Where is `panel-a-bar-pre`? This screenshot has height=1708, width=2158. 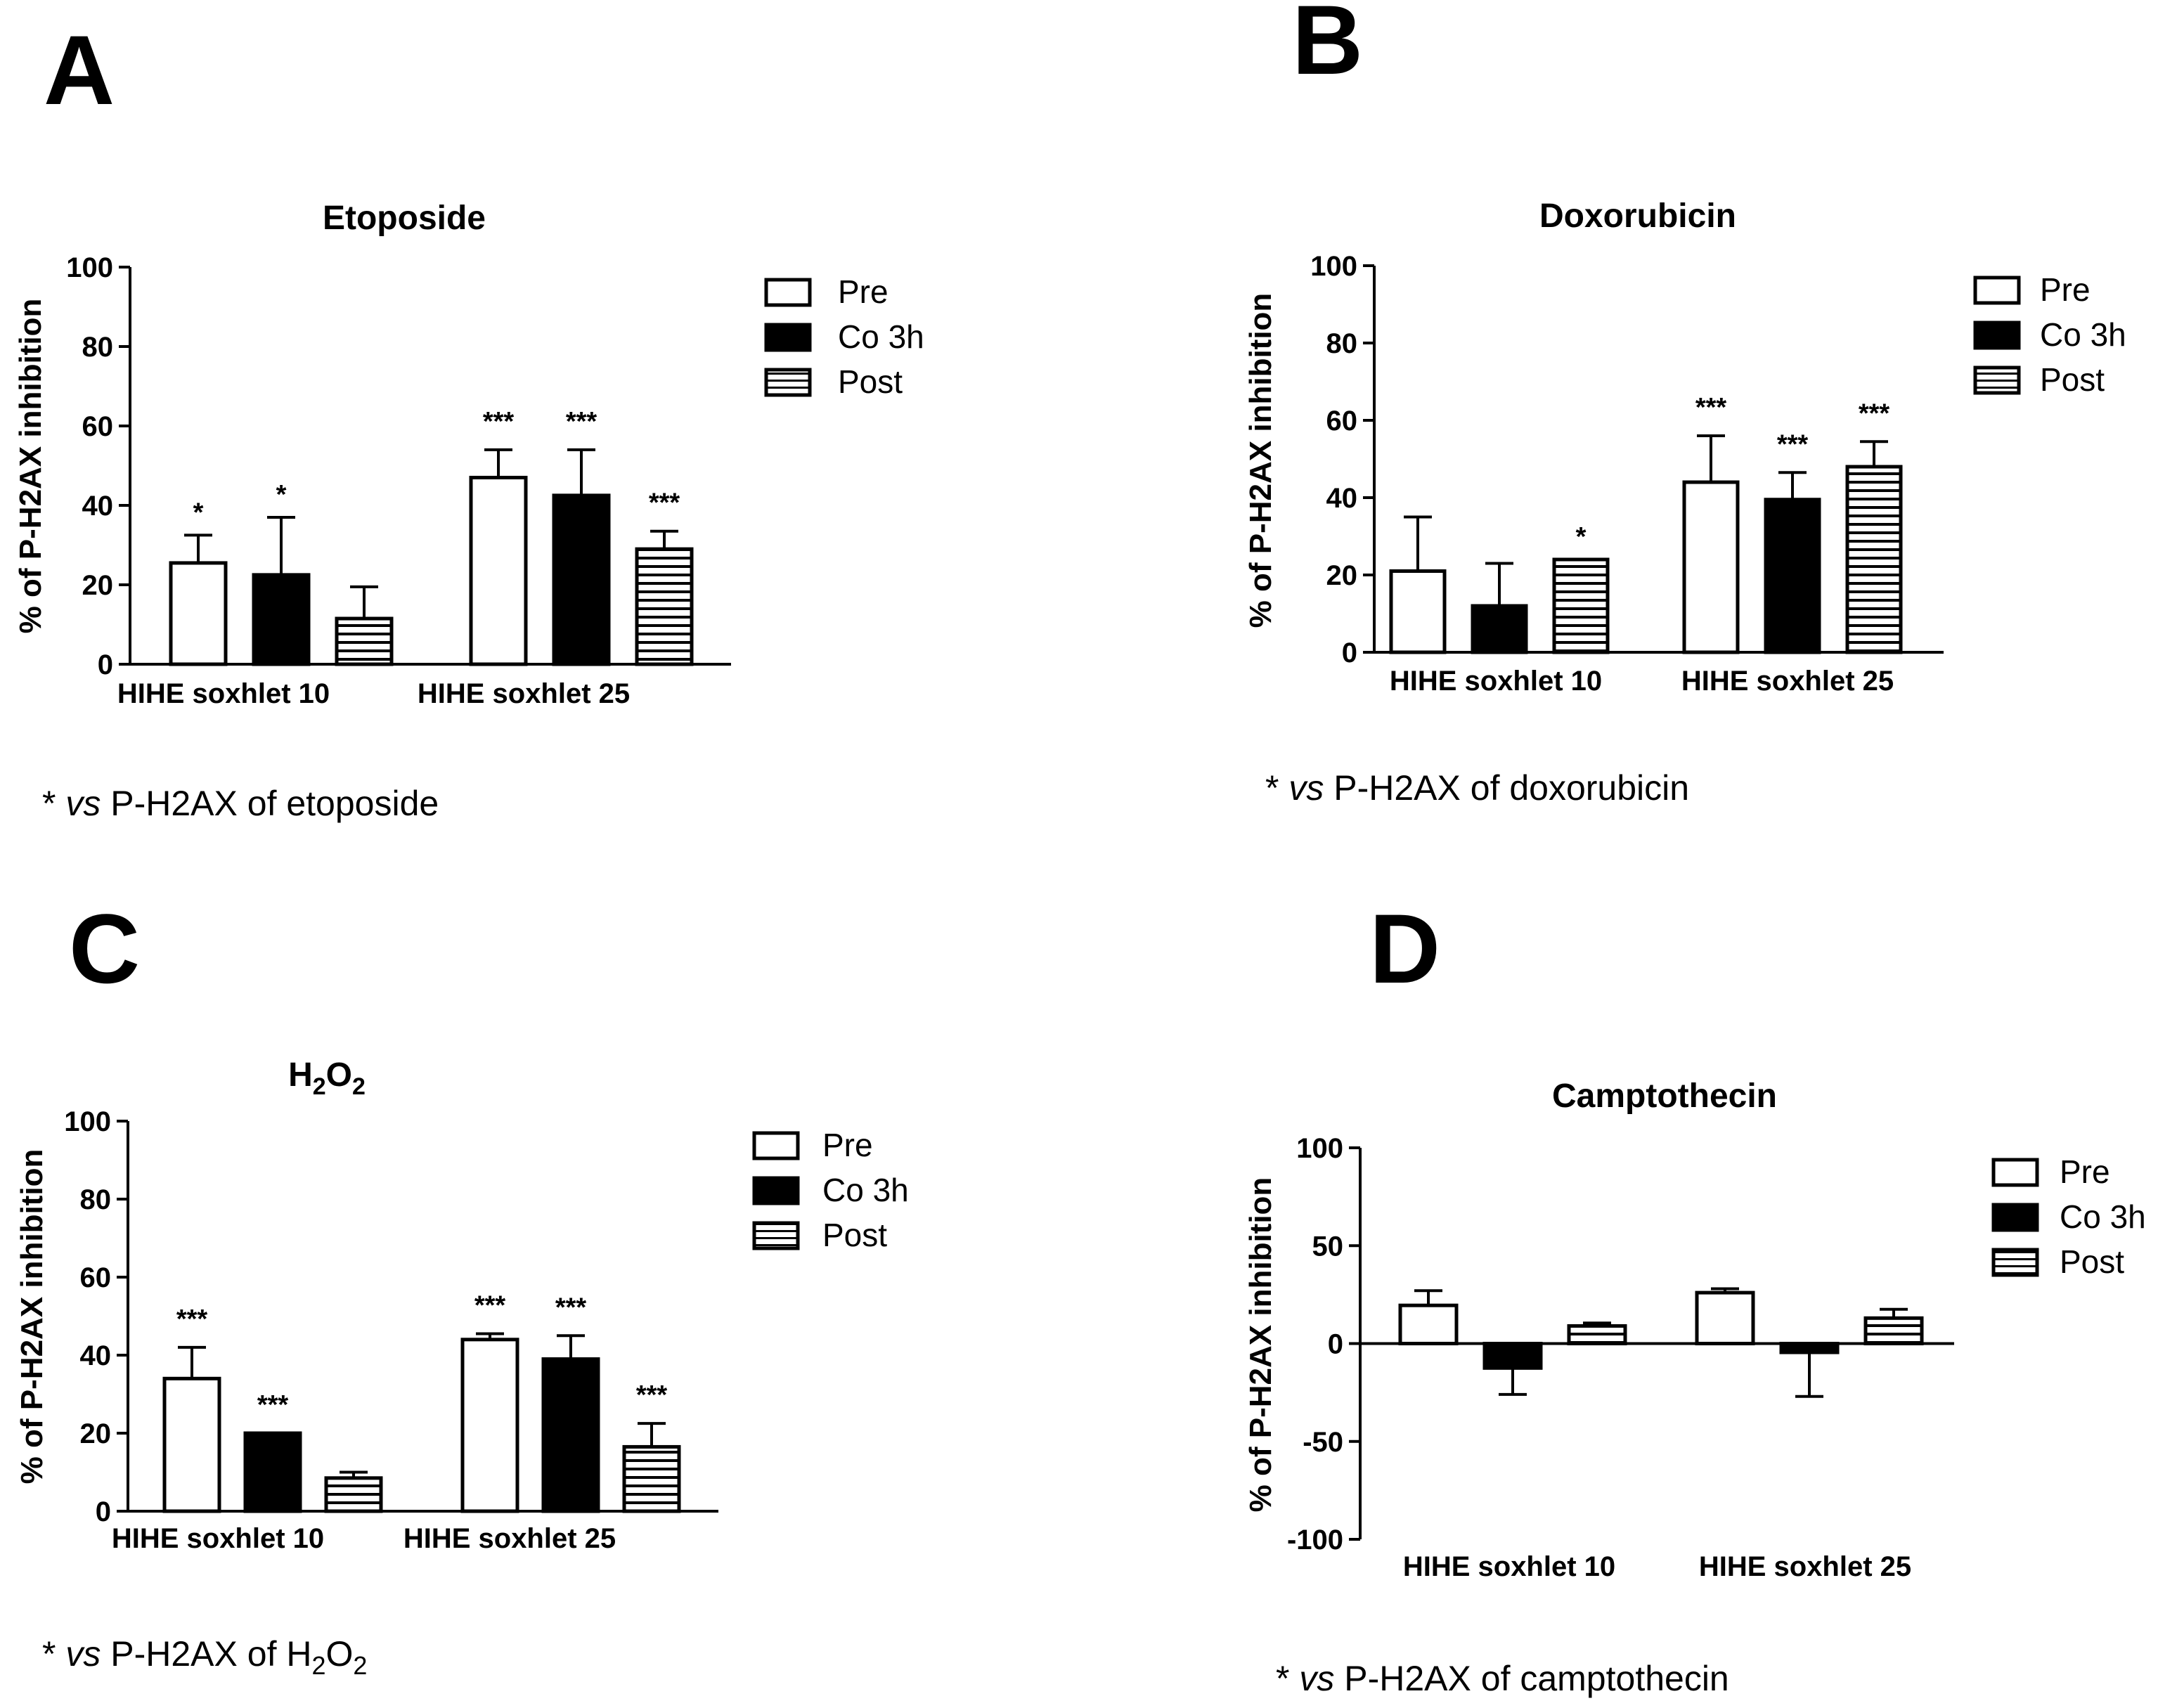 panel-a-bar-pre is located at coordinates (199, 613).